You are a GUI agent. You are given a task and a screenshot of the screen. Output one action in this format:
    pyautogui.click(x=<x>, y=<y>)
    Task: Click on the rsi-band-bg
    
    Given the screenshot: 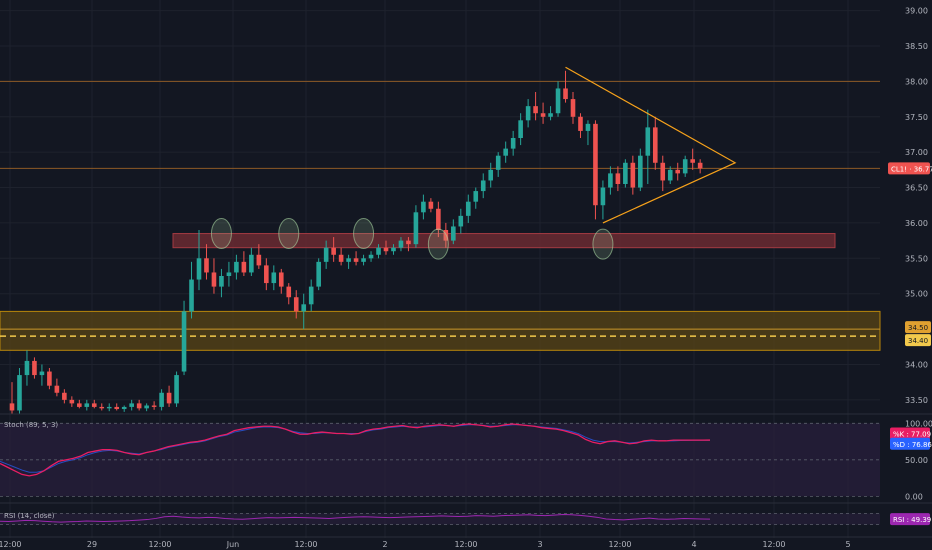 What is the action you would take?
    pyautogui.click(x=440, y=519)
    